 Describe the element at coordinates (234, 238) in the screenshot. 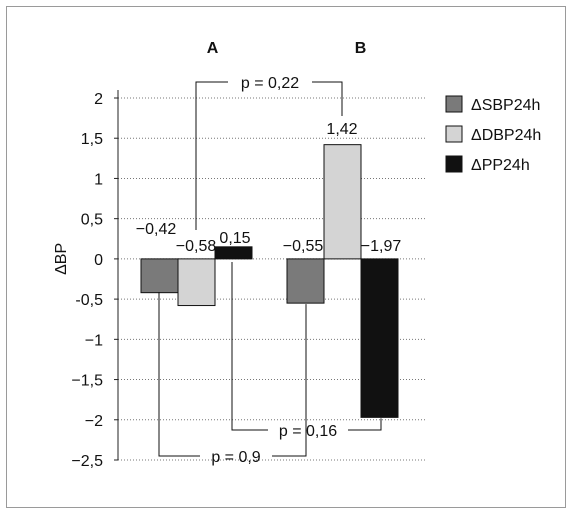

I see `data-label: 0,15` at that location.